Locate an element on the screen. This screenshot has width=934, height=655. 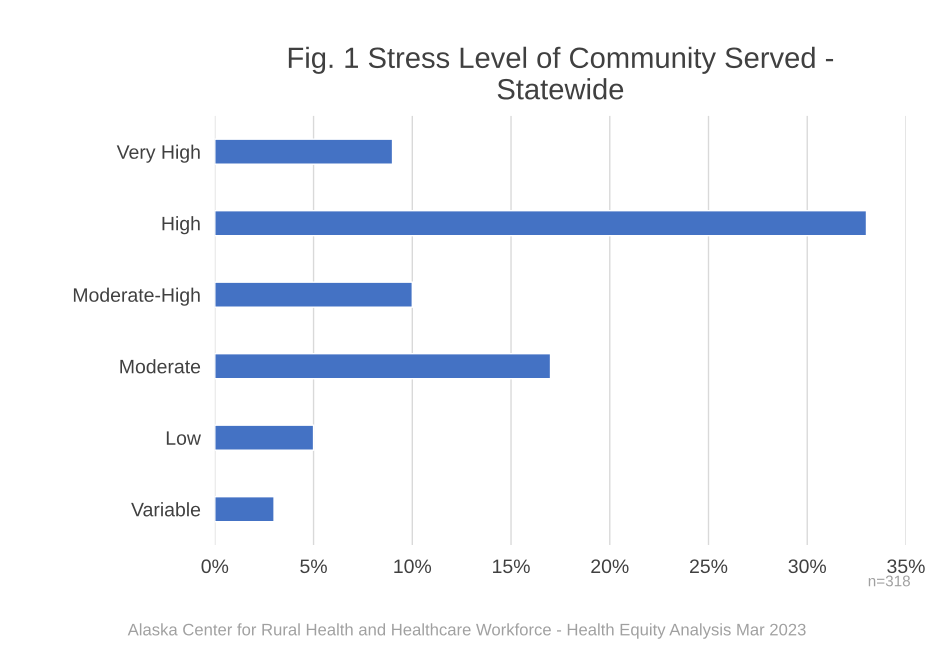
y-tick-label: High is located at coordinates (181, 225).